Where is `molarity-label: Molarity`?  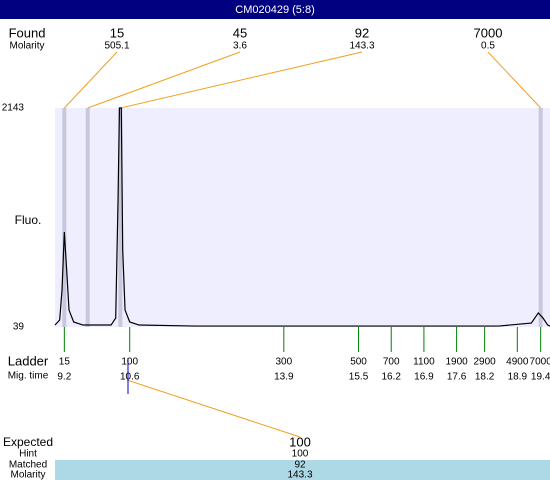
molarity-label: Molarity is located at coordinates (26, 46).